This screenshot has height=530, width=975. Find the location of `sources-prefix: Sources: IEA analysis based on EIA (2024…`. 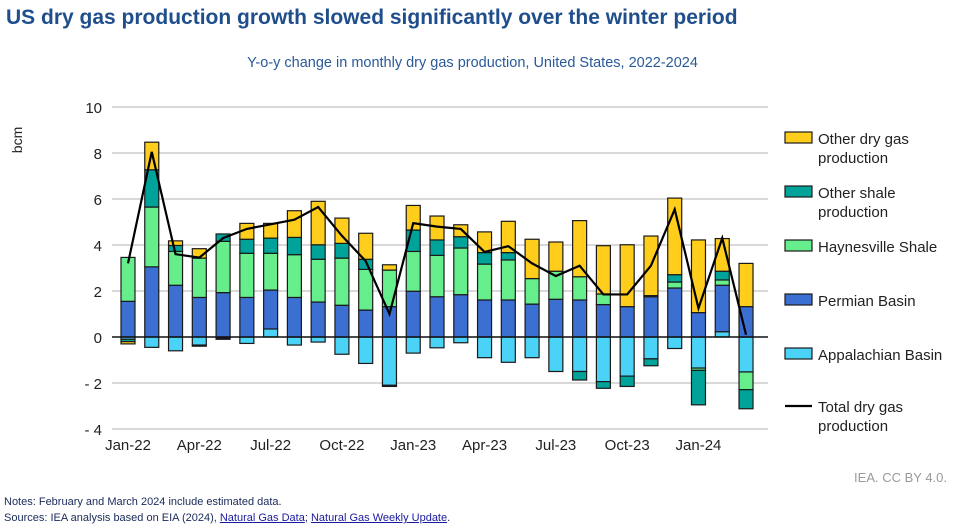

sources-prefix: Sources: IEA analysis based on EIA (2024… is located at coordinates (112, 518).